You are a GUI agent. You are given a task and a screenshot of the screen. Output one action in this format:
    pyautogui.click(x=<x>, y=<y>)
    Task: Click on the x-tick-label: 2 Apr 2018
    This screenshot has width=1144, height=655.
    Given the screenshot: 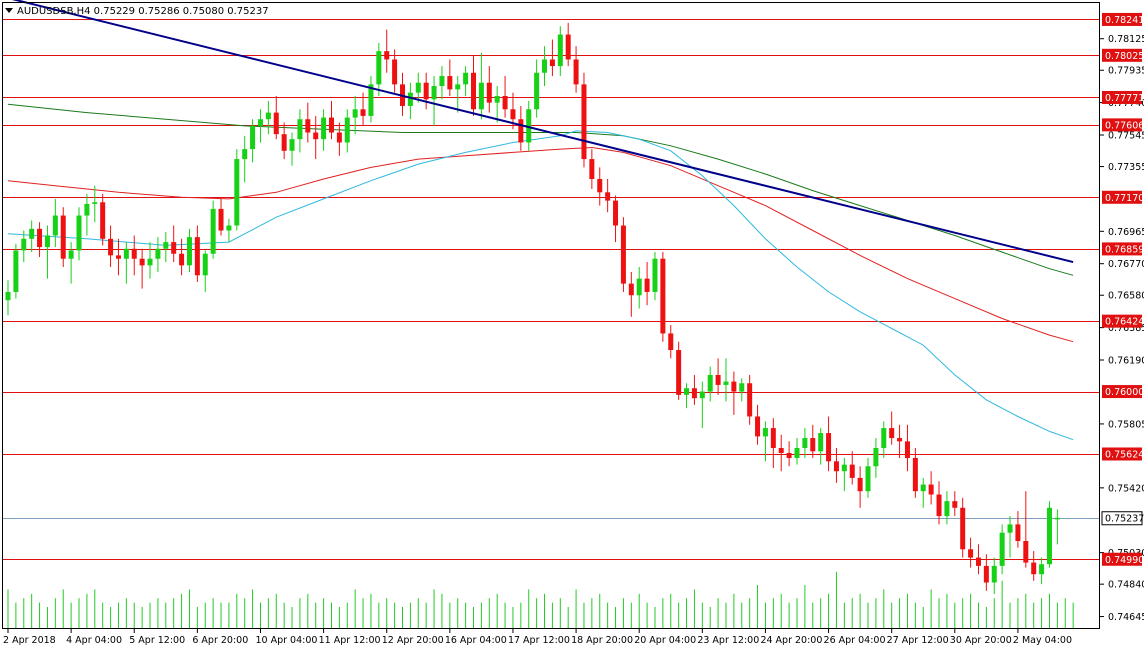 What is the action you would take?
    pyautogui.click(x=29, y=640)
    